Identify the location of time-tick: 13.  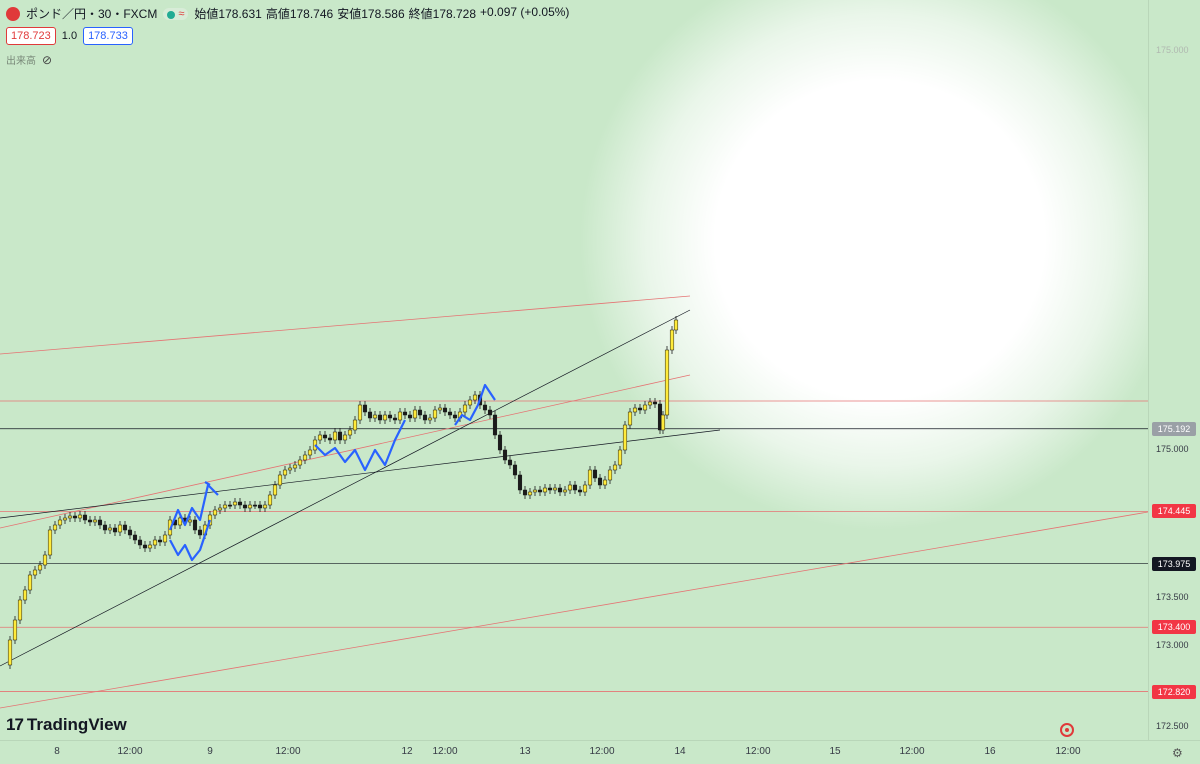
(525, 751).